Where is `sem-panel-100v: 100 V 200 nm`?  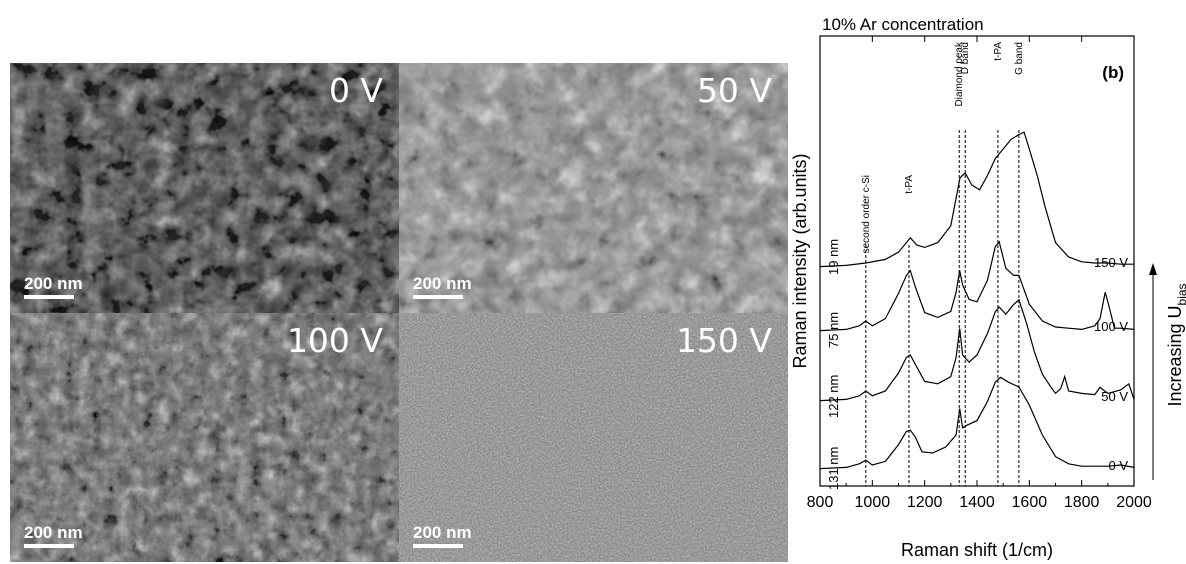 sem-panel-100v: 100 V 200 nm is located at coordinates (204, 437).